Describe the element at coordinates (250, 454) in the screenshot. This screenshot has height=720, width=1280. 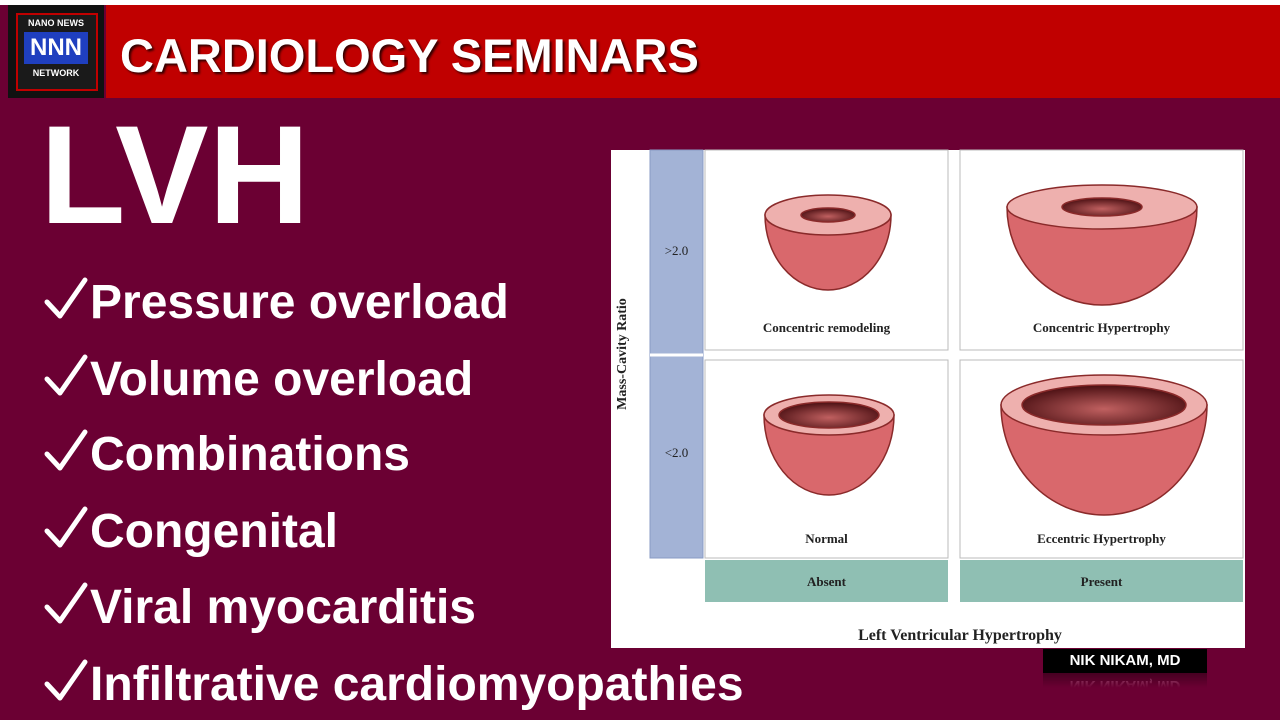
I see `list-item: Combinations` at that location.